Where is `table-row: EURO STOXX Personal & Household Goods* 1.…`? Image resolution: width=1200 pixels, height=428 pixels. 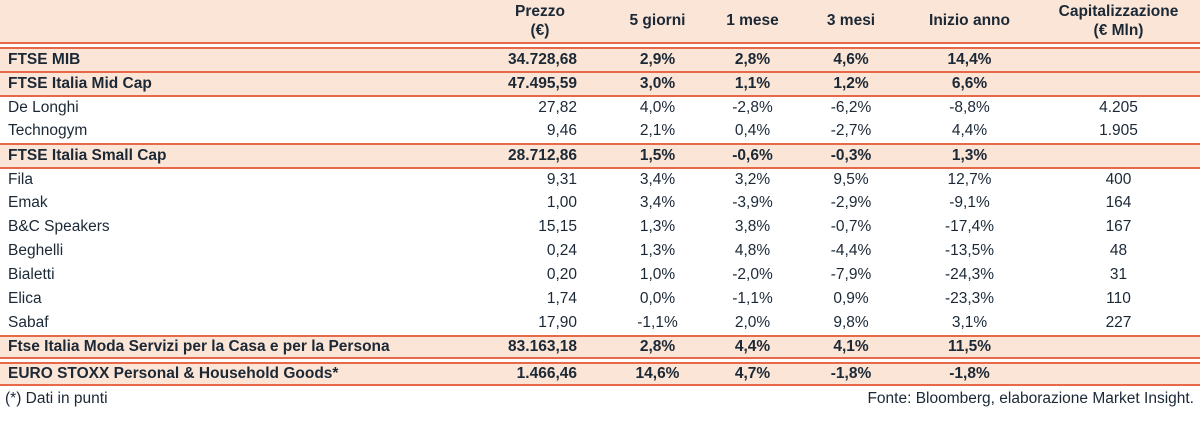
table-row: EURO STOXX Personal & Household Goods* 1.… is located at coordinates (600, 374).